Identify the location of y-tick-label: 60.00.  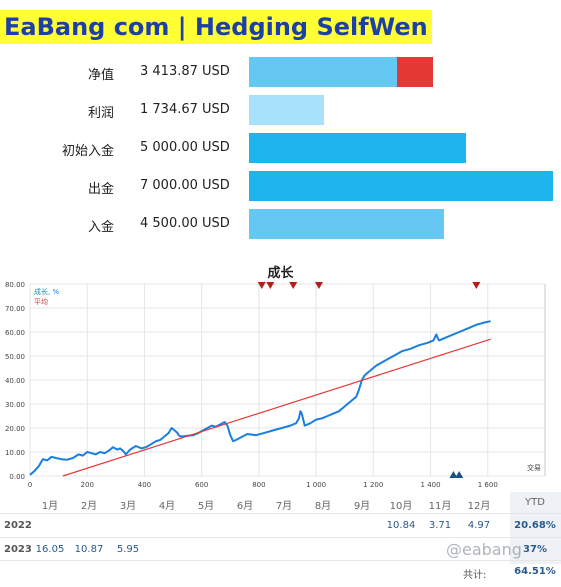
(15, 333).